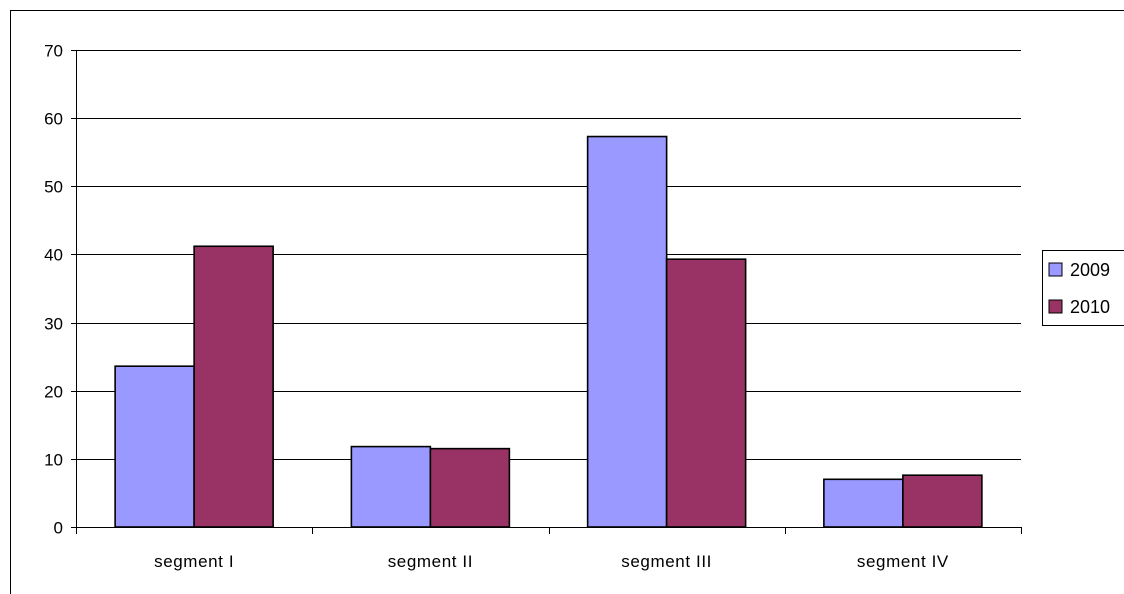  I want to click on legend-swatch-2009, so click(1055, 269).